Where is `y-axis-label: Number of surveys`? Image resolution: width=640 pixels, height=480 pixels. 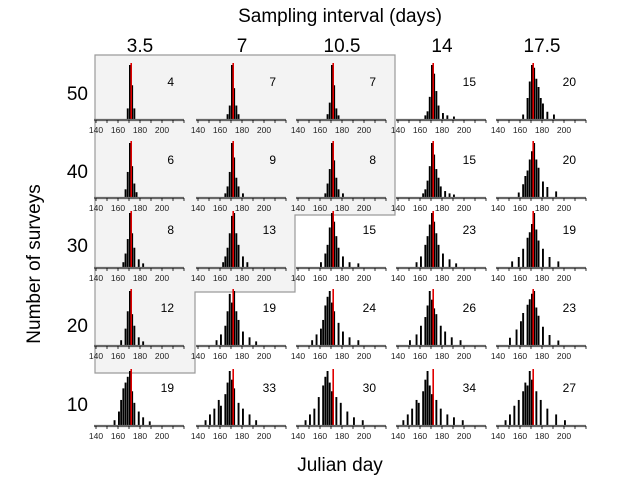 y-axis-label: Number of surveys is located at coordinates (34, 263).